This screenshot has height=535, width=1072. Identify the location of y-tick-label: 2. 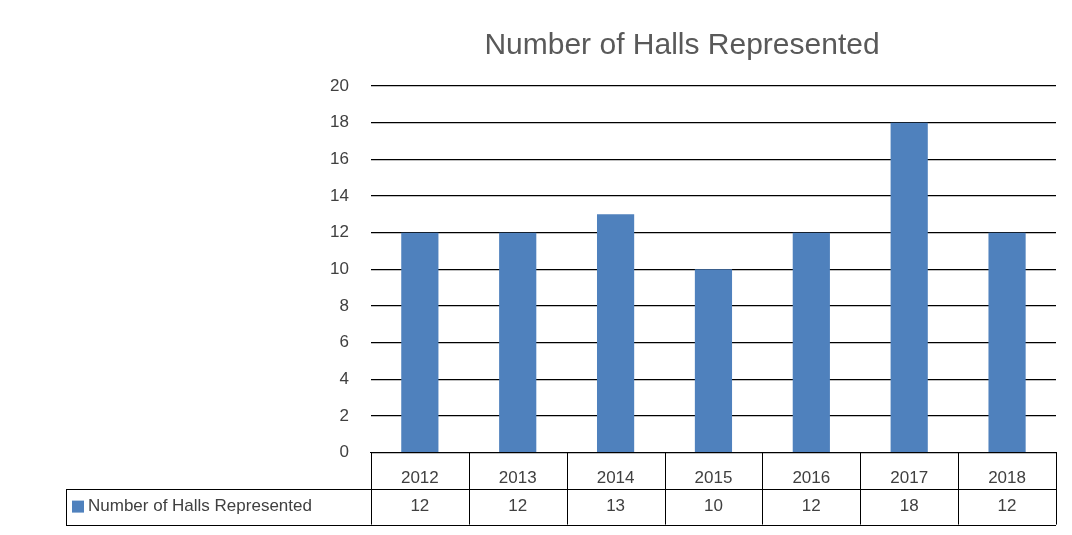
(344, 415).